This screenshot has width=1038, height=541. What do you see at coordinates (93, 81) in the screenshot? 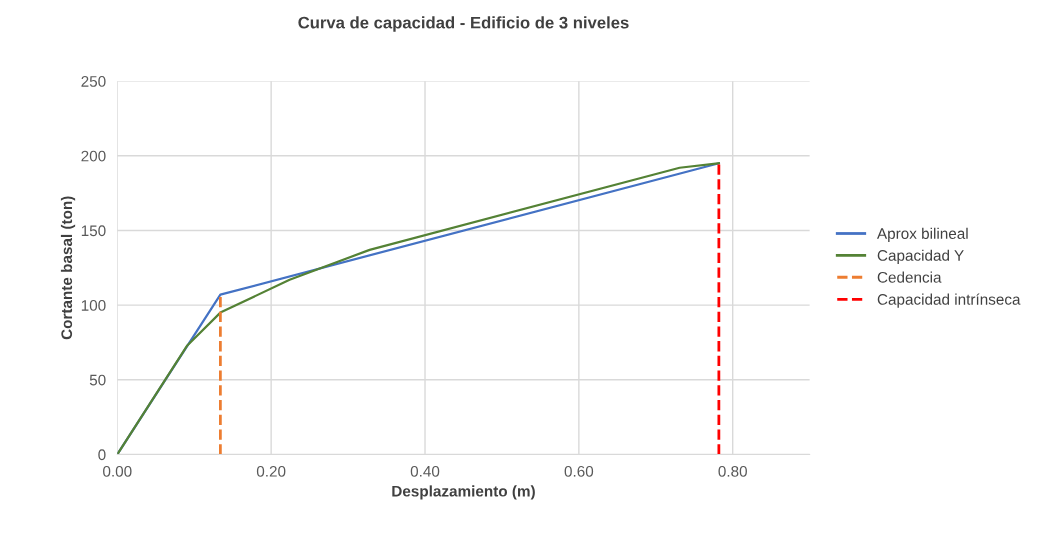
I see `y-tick-label: 250` at bounding box center [93, 81].